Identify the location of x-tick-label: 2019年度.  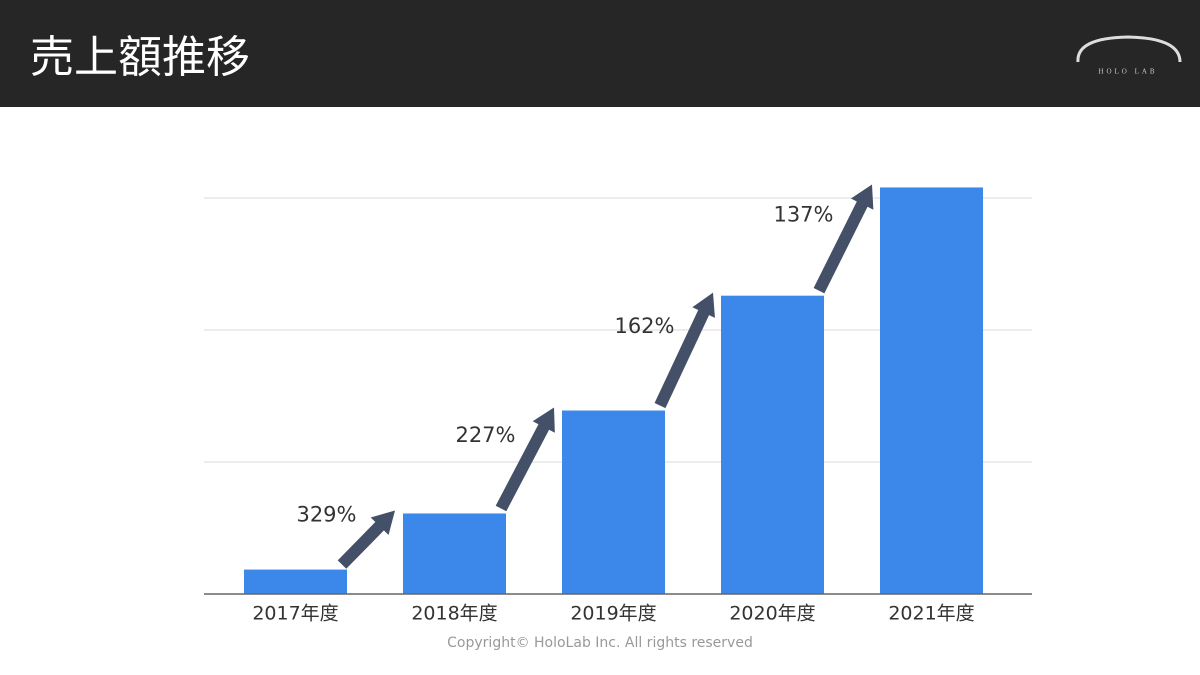
(613, 614).